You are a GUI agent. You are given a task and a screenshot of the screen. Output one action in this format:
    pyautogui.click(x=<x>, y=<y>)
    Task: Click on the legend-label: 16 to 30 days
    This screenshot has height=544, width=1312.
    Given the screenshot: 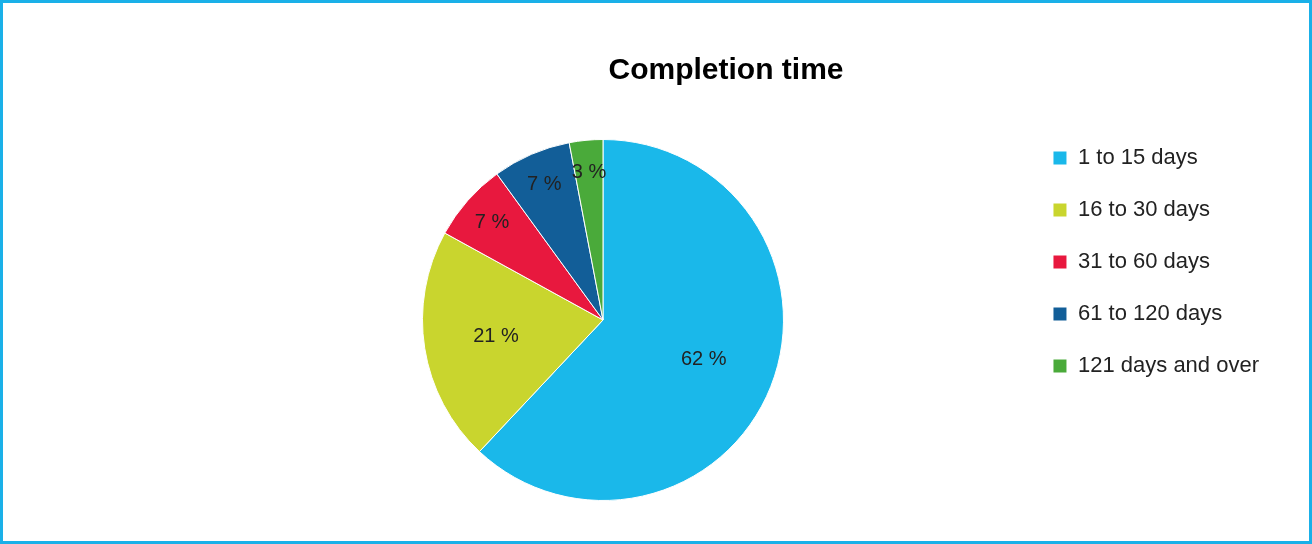 What is the action you would take?
    pyautogui.click(x=1144, y=209)
    